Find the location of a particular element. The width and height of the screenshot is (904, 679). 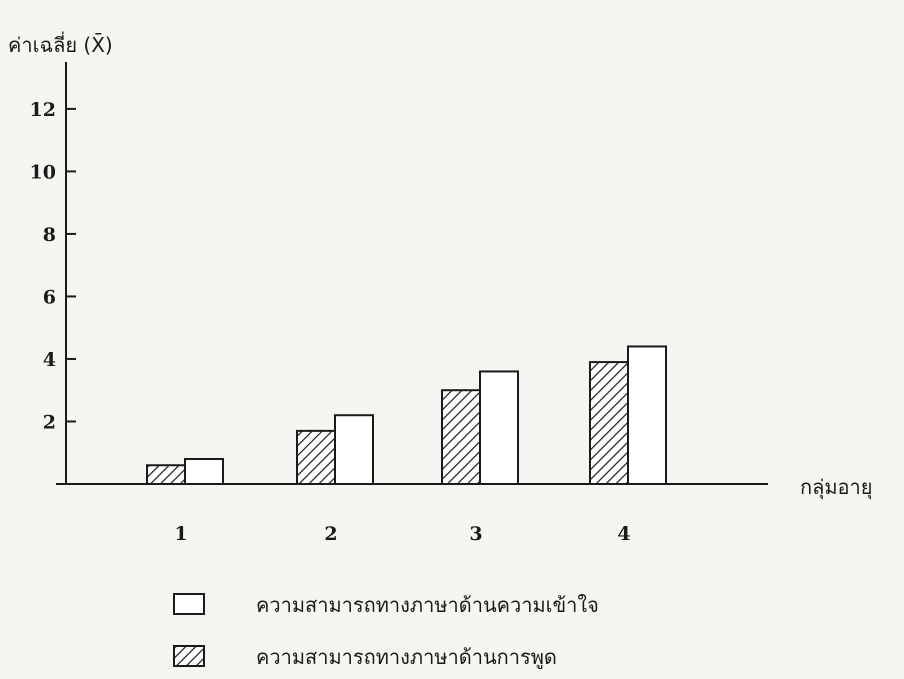

bar-series0-cat1 is located at coordinates (166, 475).